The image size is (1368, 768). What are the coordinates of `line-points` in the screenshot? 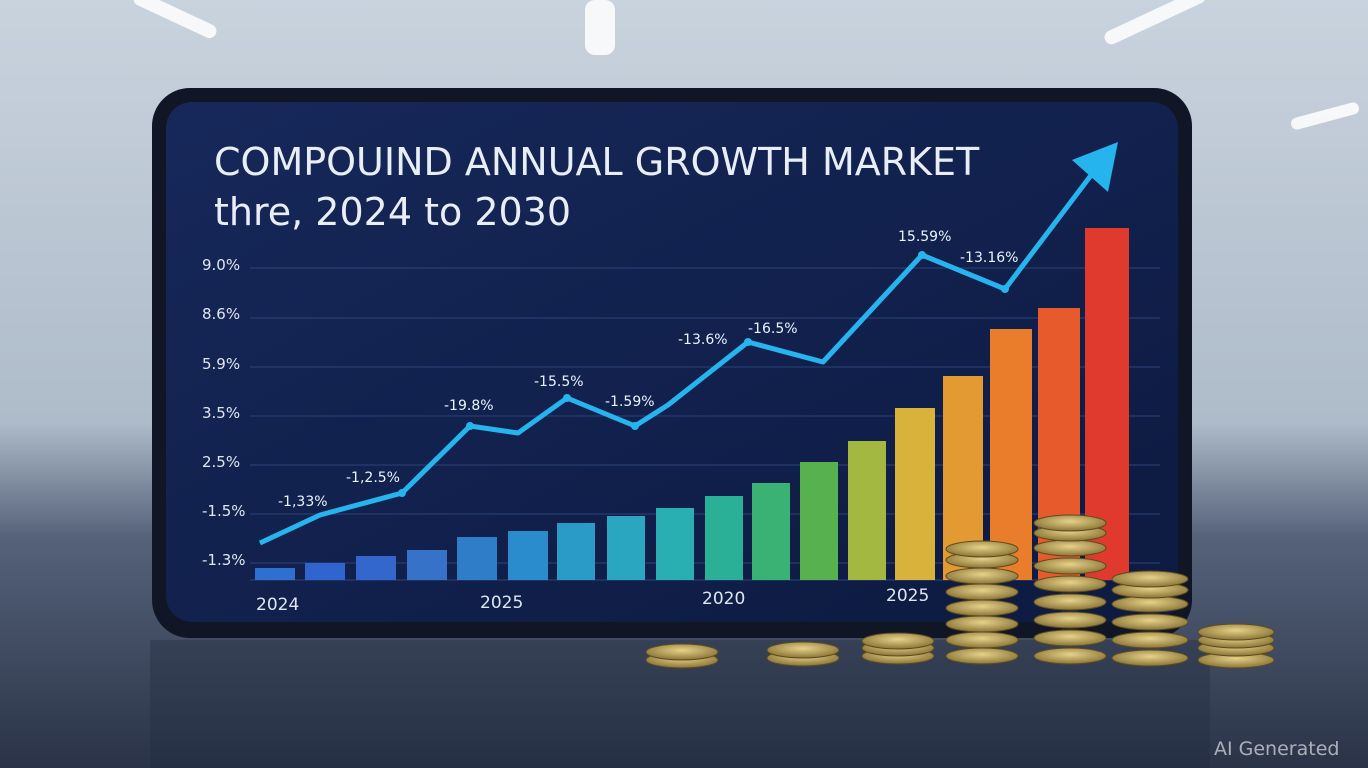 It's located at (703, 374).